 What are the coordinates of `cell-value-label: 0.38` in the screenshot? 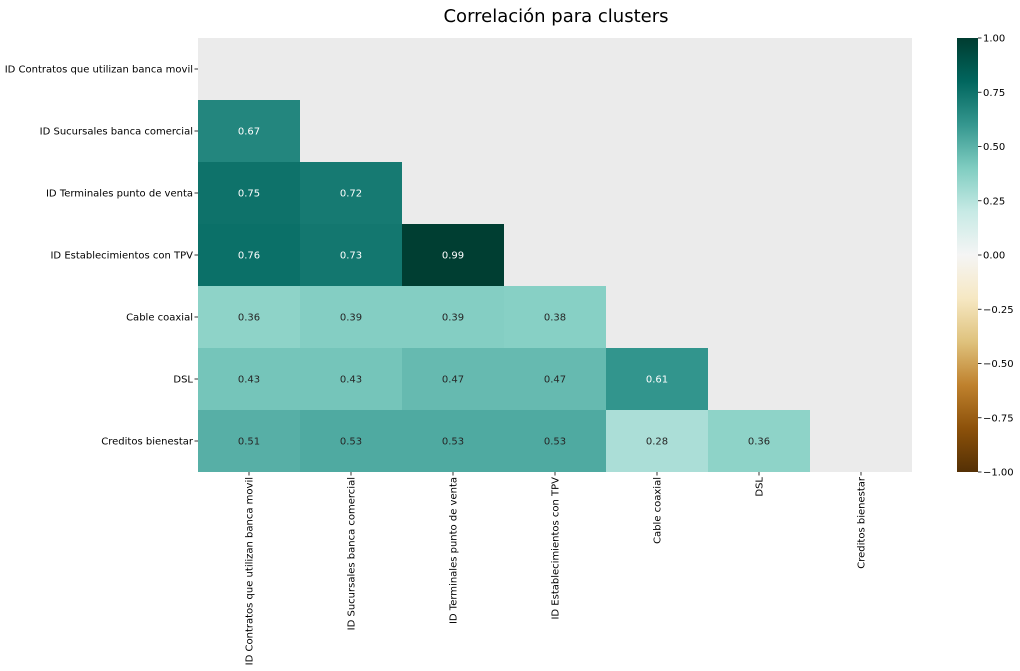 It's located at (555, 318).